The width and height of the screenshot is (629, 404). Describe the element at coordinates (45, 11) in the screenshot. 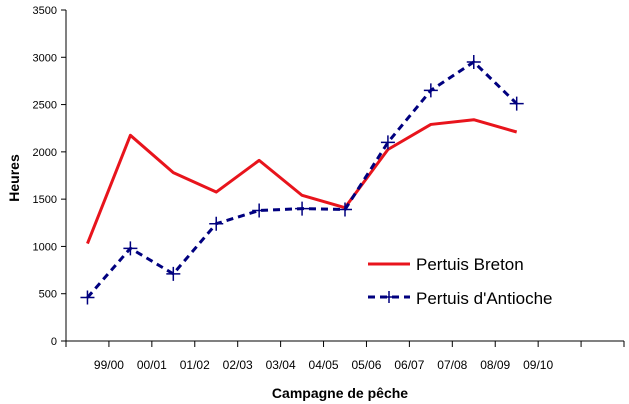

I see `y-tick-label: 3500` at that location.